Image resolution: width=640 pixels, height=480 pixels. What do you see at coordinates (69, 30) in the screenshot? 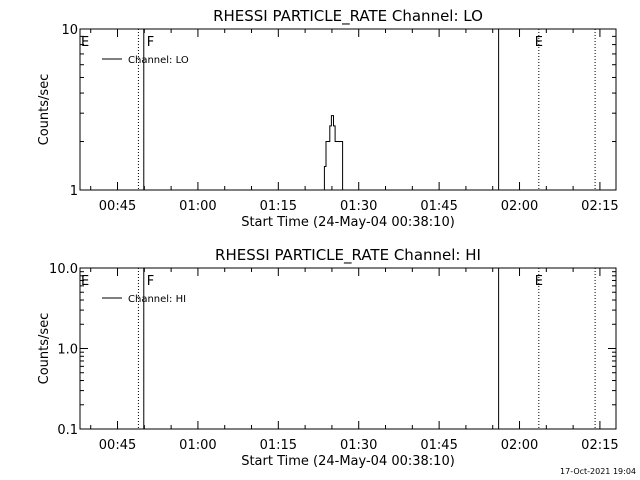
I see `y-tick-label: 10` at bounding box center [69, 30].